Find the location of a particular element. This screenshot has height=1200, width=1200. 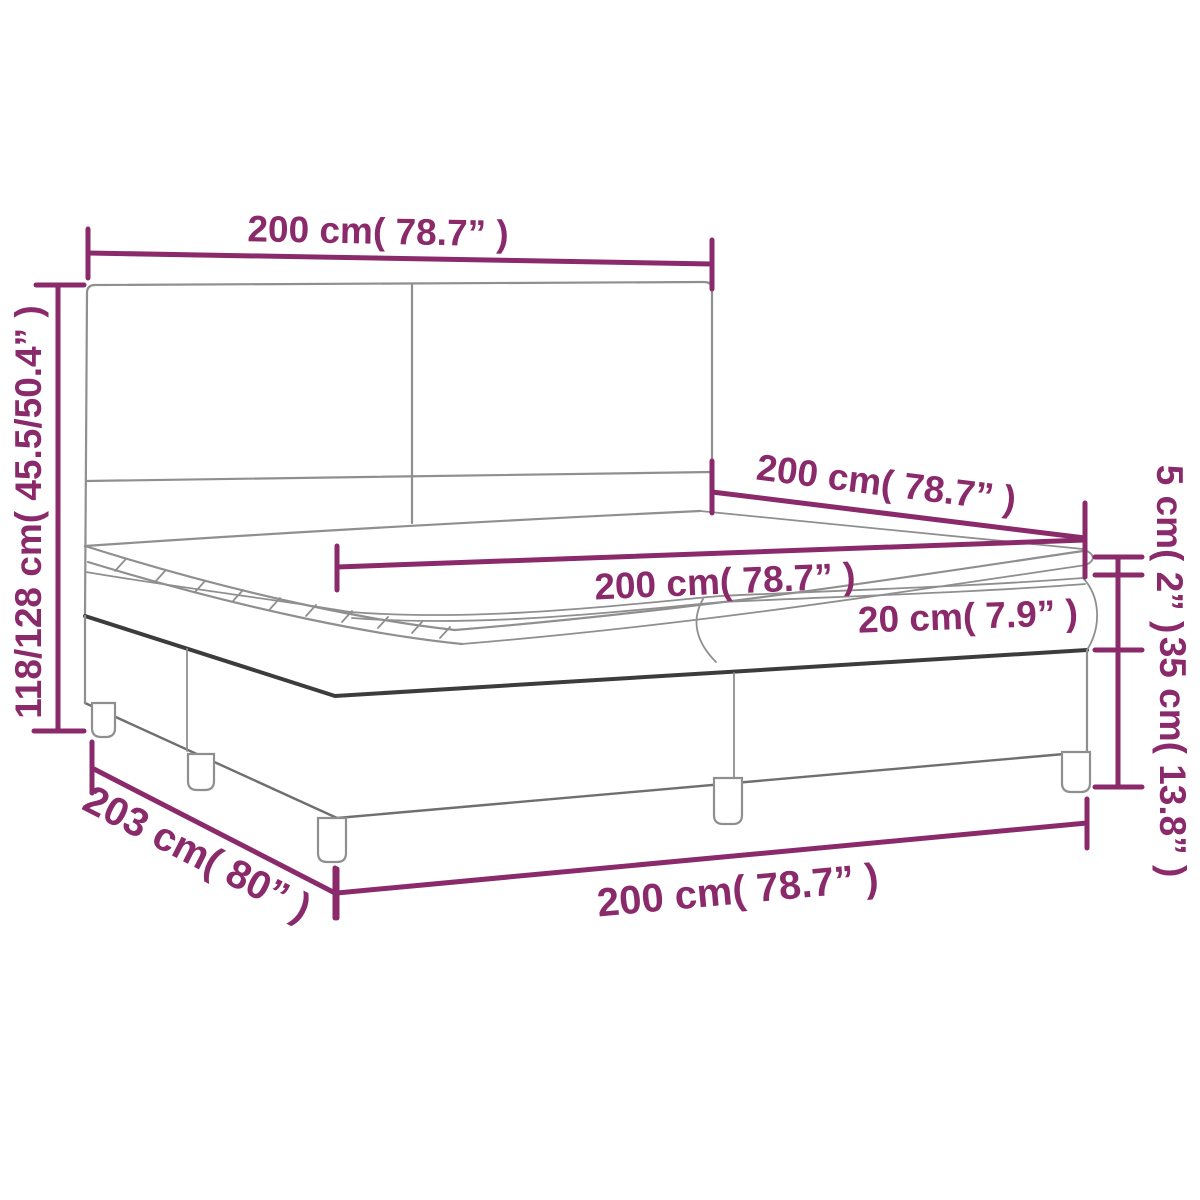

bed-width-dim-line is located at coordinates (712, 858).